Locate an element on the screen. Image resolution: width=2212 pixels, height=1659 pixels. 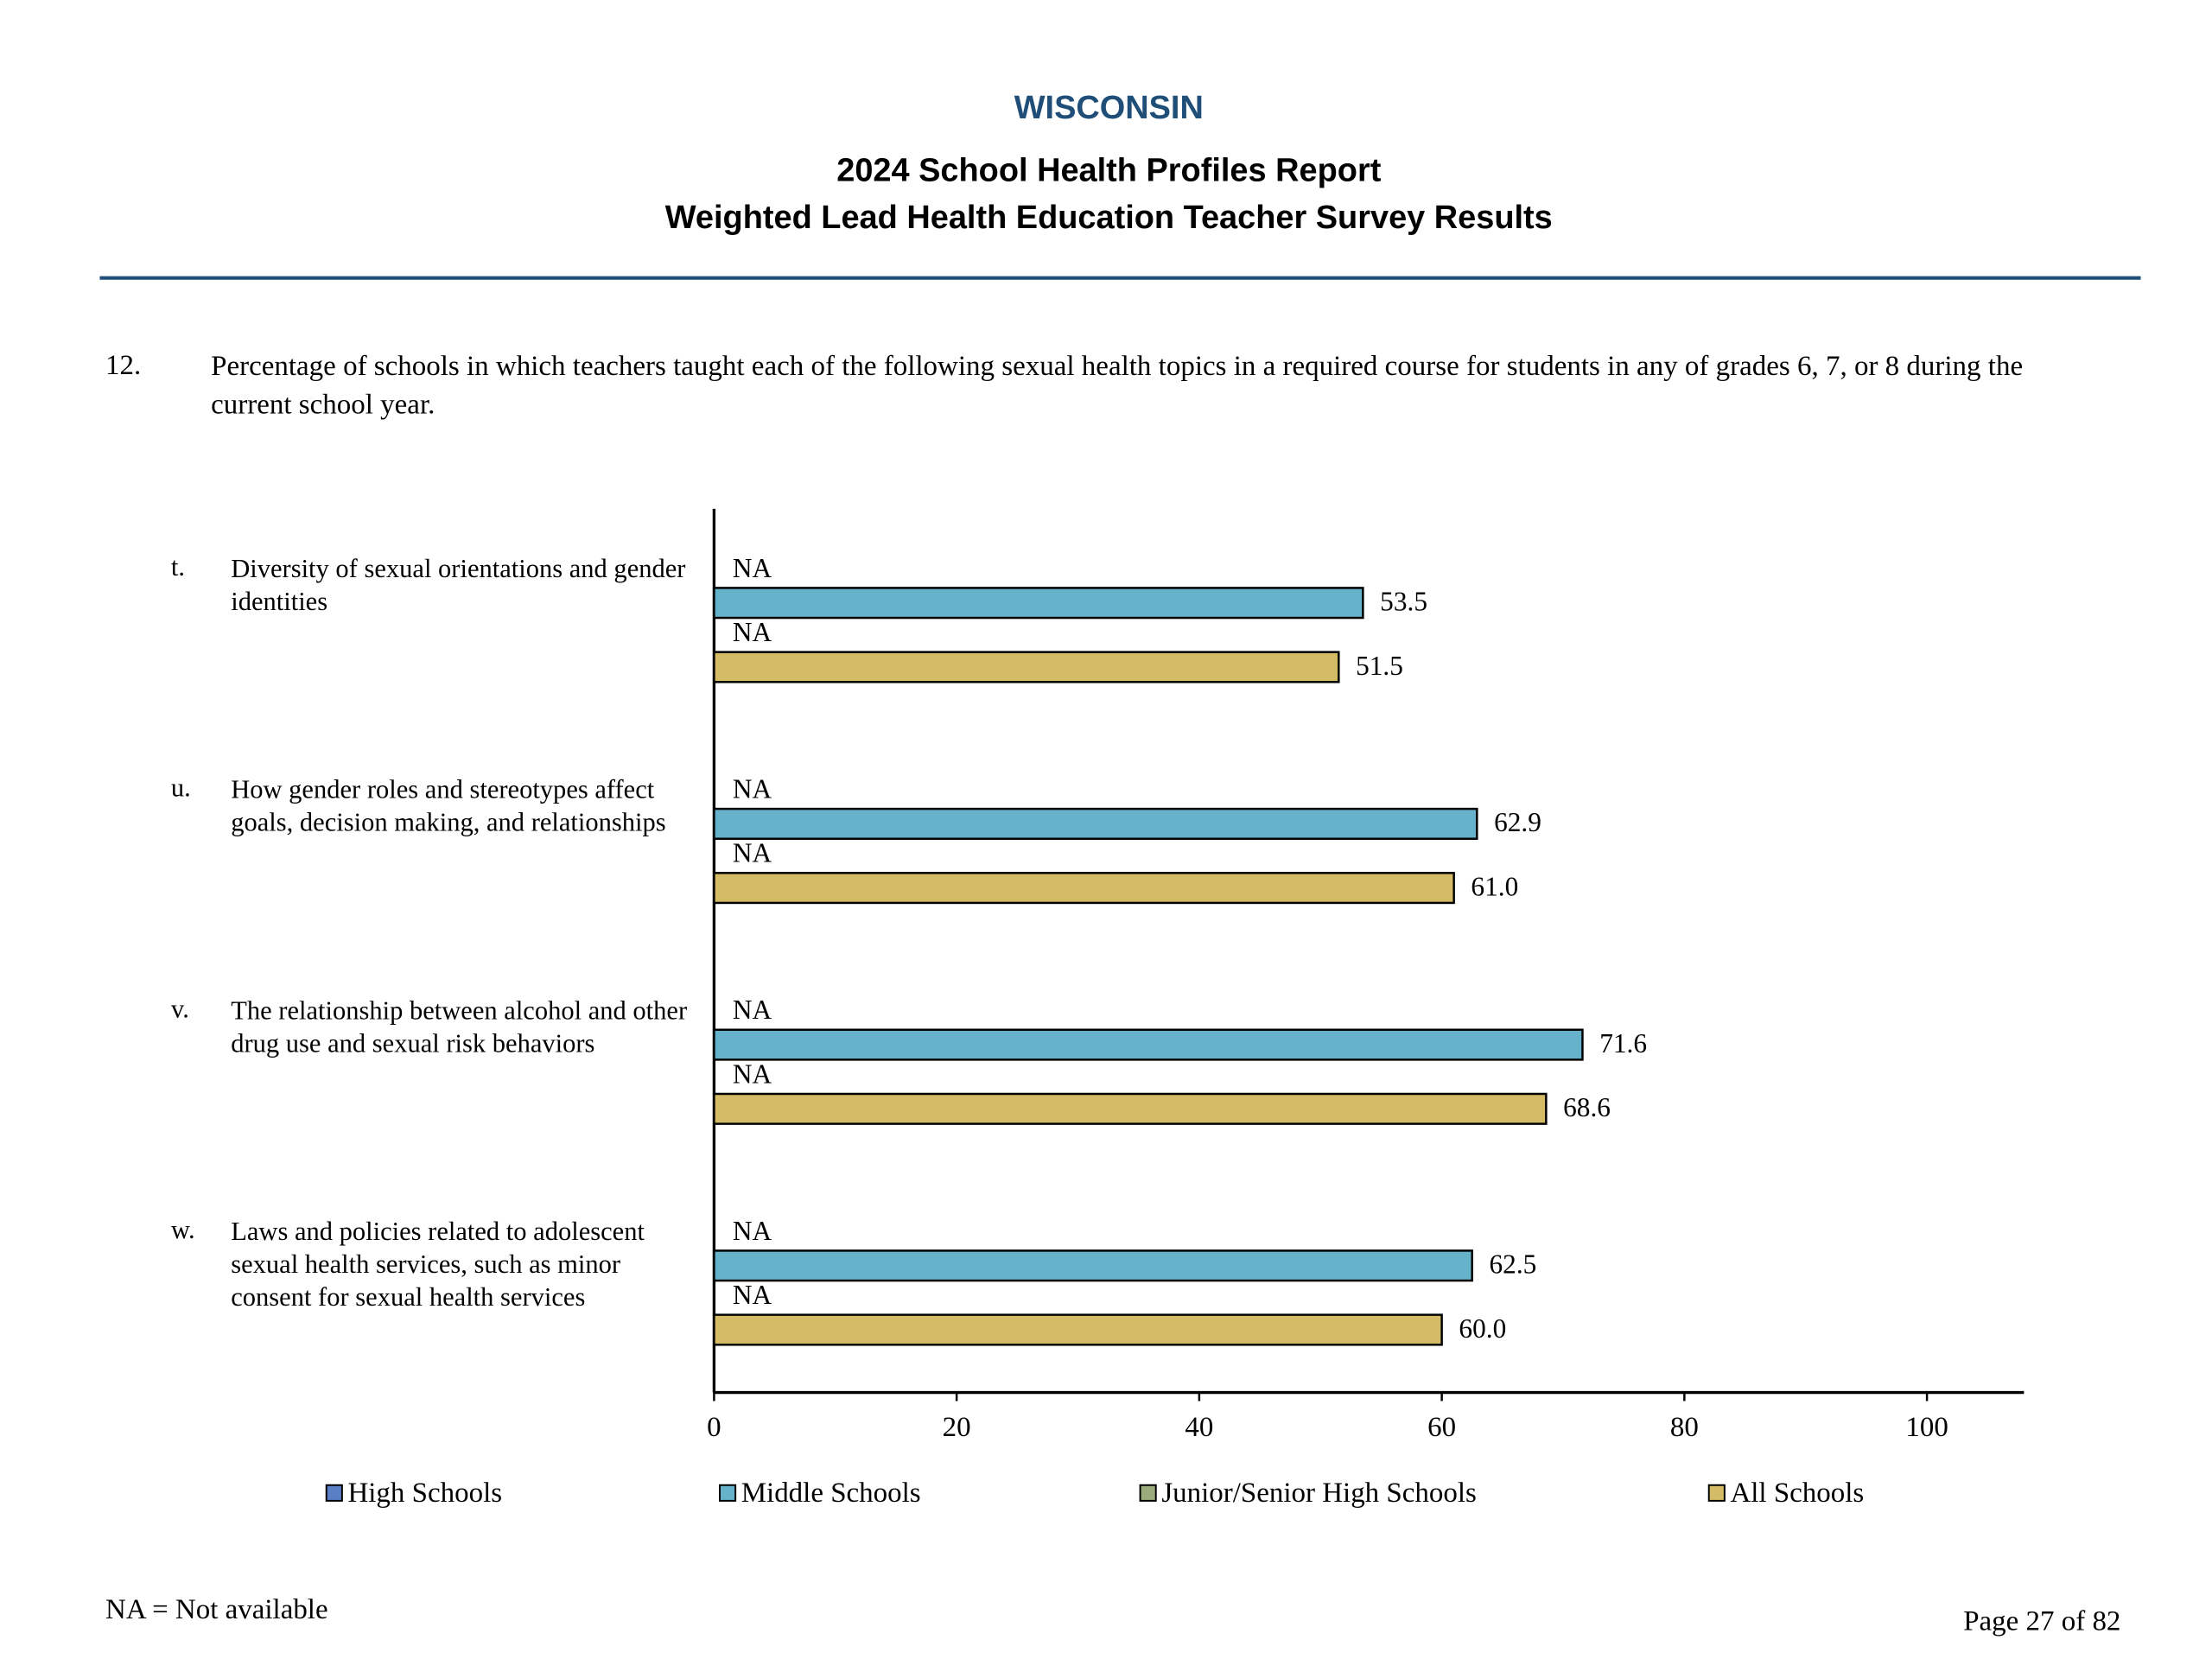
value-label: 60.0 is located at coordinates (1482, 1328).